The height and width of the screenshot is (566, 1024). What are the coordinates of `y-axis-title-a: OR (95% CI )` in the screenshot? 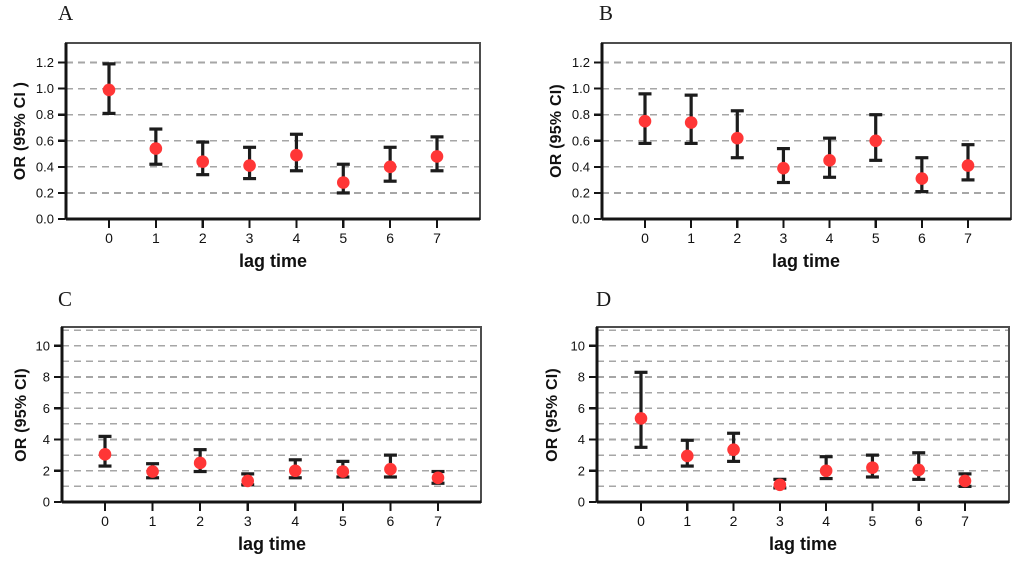 It's located at (20, 131).